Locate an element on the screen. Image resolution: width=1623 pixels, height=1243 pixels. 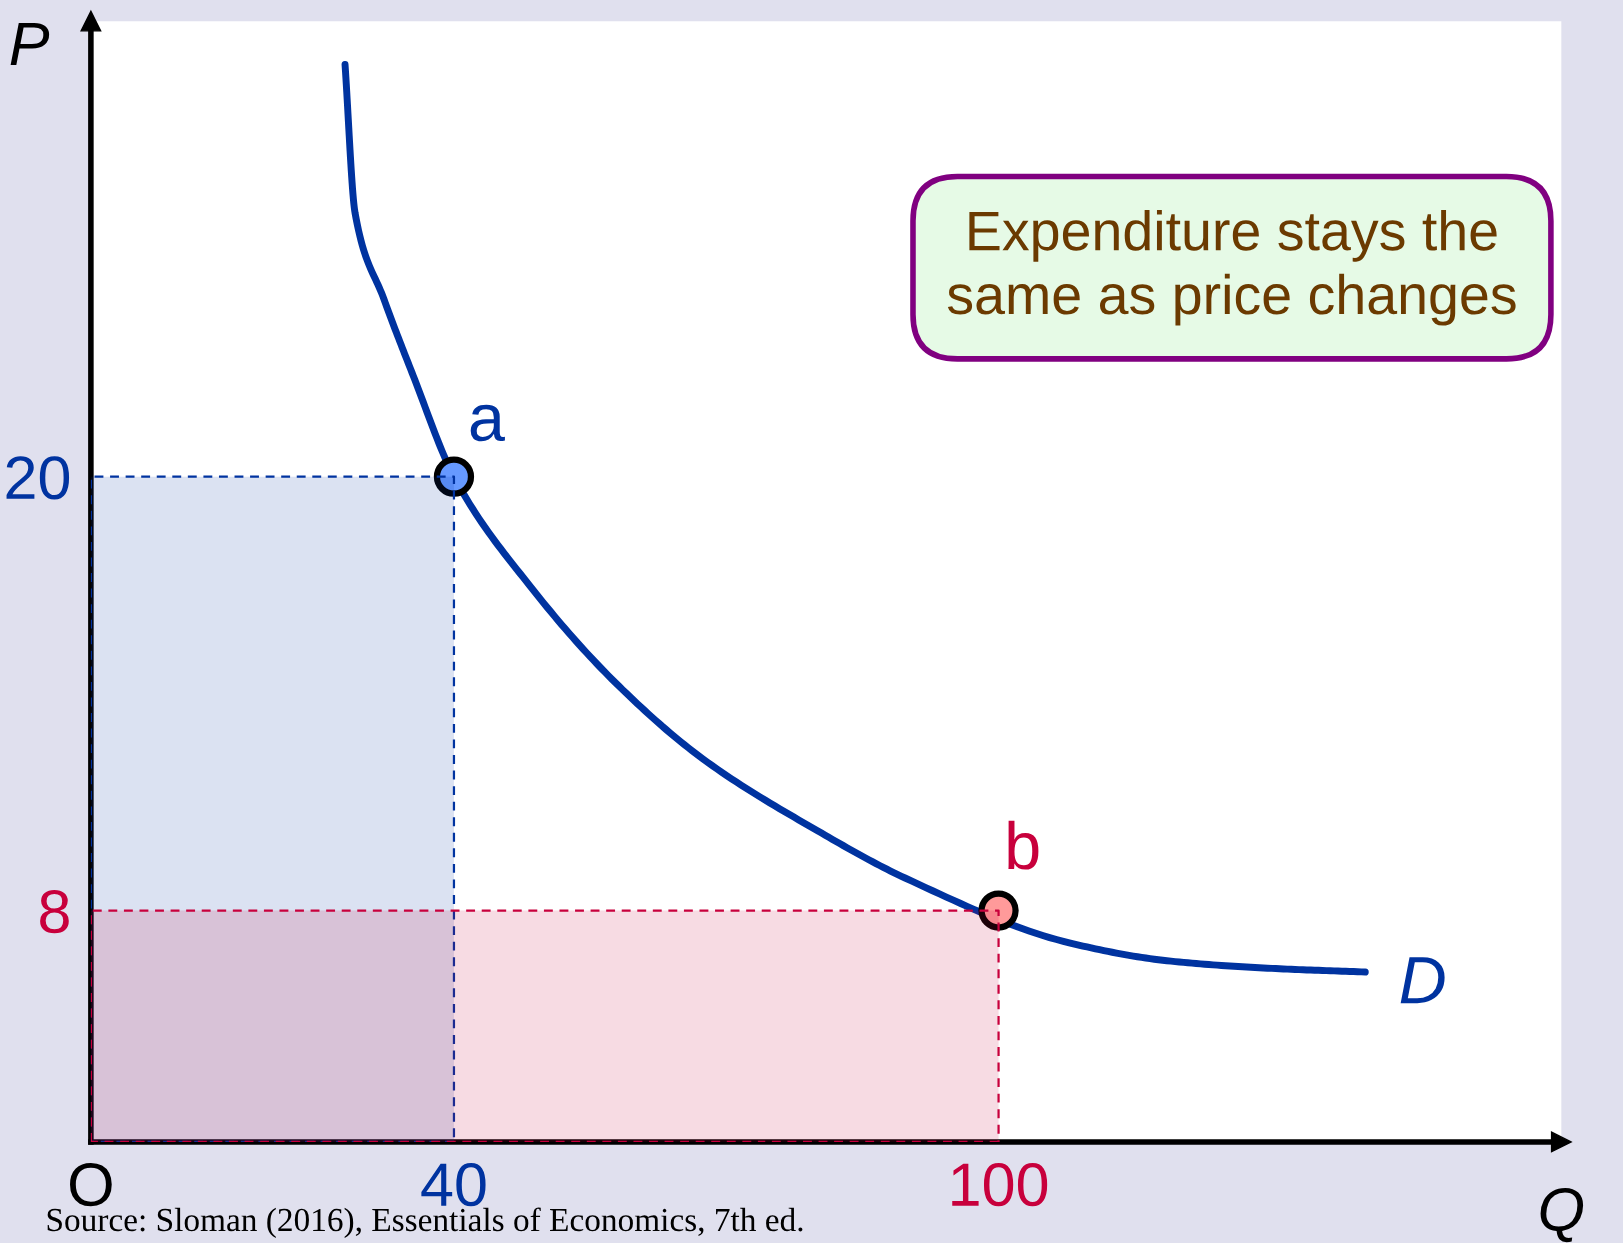
x-tick-label: 40 is located at coordinates (453, 1185).